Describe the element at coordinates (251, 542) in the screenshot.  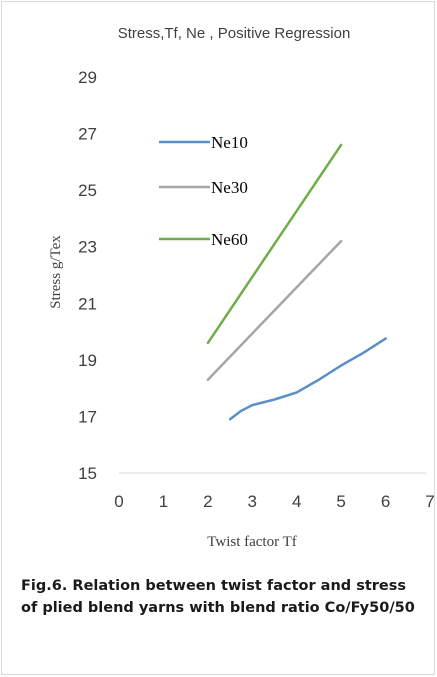
I see `x-axis-label: Twist factor Tf` at that location.